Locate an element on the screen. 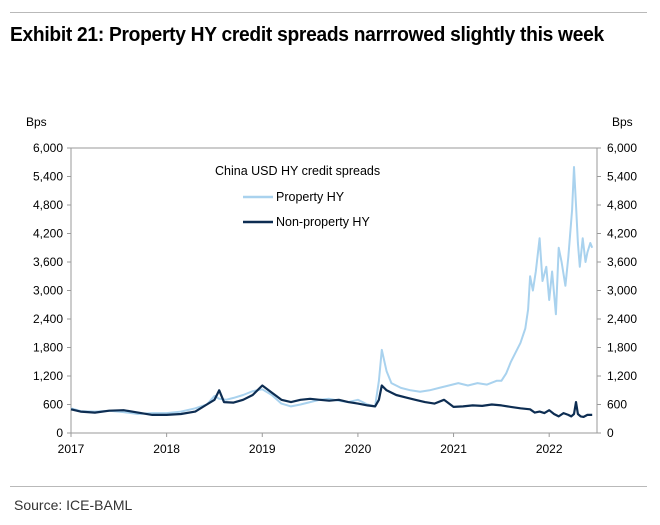  legend-label: Non-property HY is located at coordinates (323, 222).